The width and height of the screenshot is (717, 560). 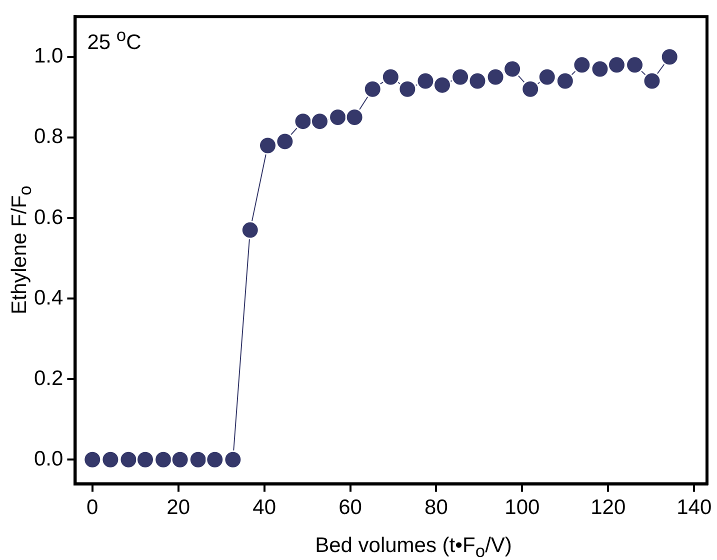 What do you see at coordinates (178, 508) in the screenshot?
I see `x-tick-label: 20` at bounding box center [178, 508].